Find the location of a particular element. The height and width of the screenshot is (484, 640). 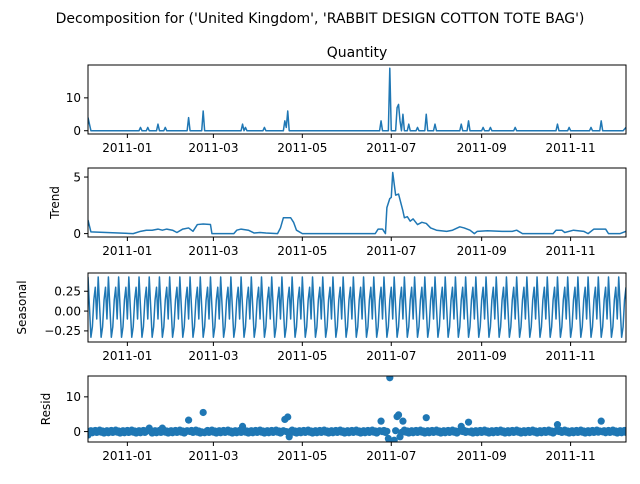

seasonal-axes-frame is located at coordinates (357, 307).